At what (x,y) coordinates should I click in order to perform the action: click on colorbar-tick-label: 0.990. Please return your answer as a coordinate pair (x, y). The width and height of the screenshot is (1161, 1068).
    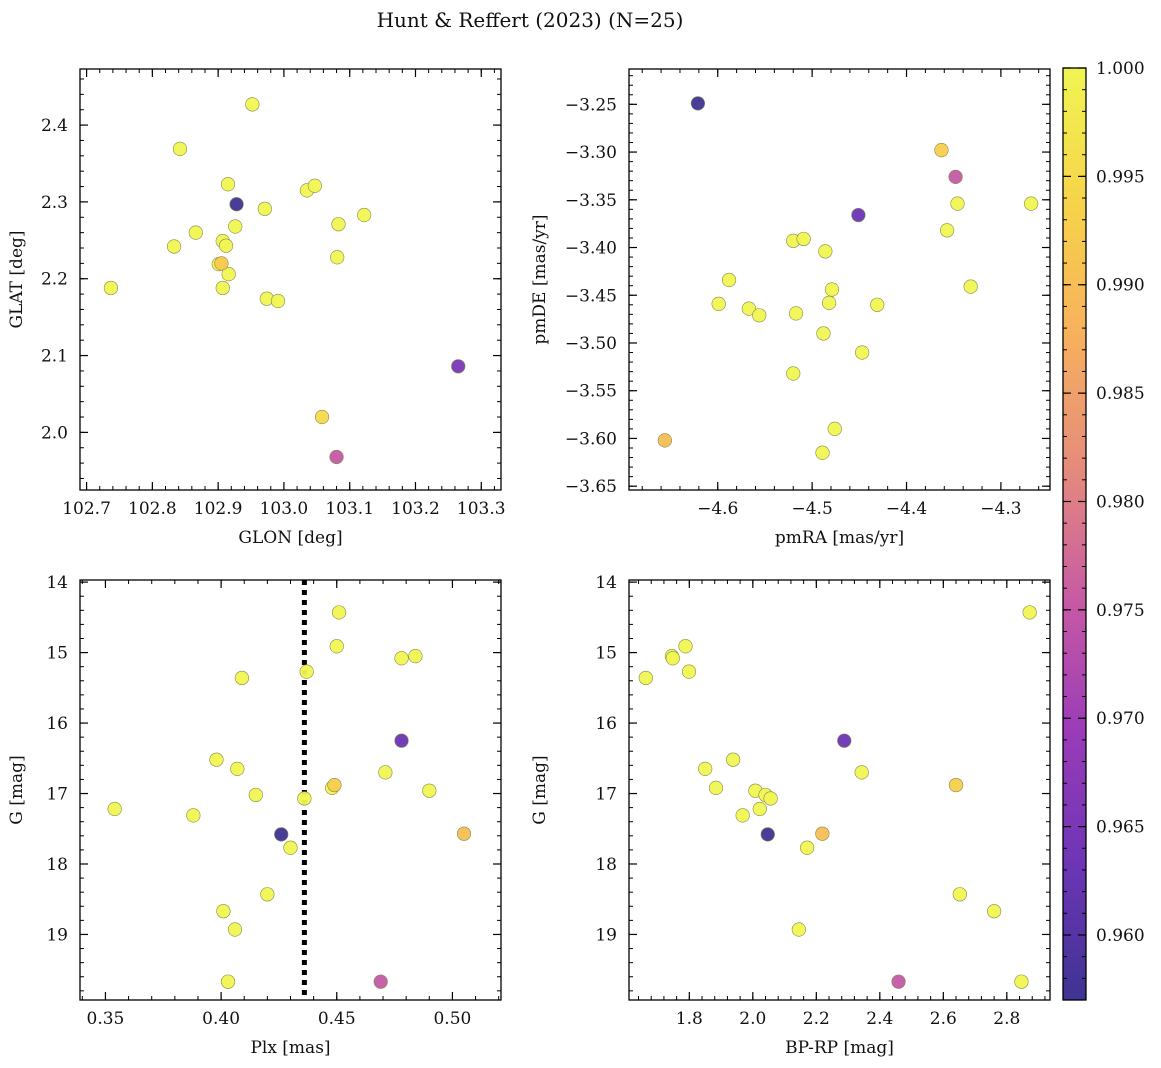
    Looking at the image, I should click on (1120, 286).